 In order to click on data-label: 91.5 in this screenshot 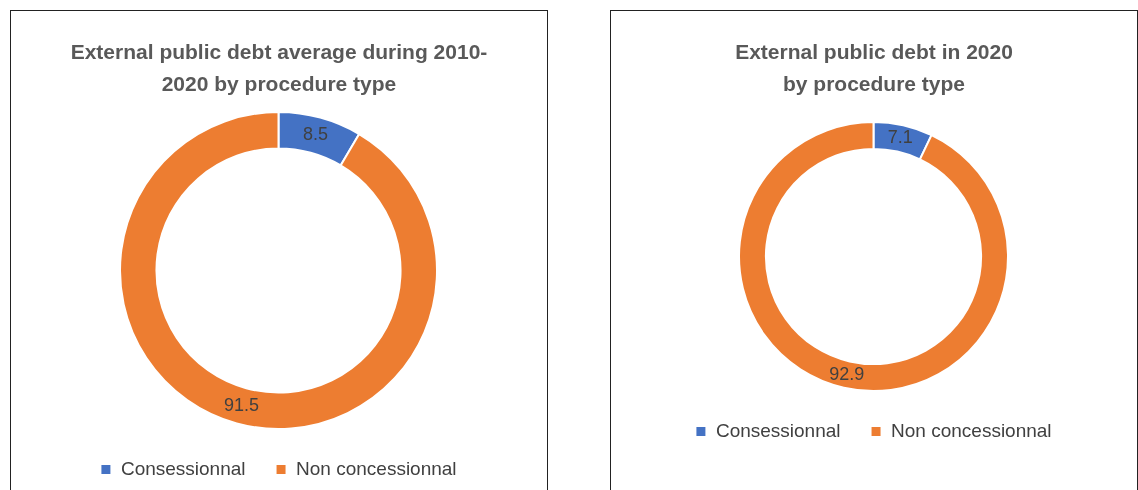, I will do `click(241, 404)`.